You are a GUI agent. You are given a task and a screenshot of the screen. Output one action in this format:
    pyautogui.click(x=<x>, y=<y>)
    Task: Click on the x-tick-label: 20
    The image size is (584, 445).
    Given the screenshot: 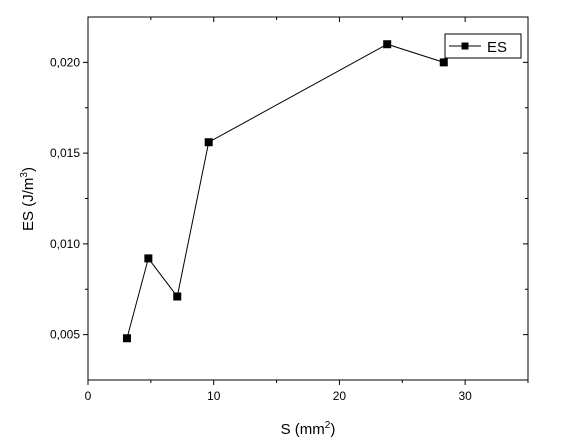 What is the action you would take?
    pyautogui.click(x=340, y=396)
    